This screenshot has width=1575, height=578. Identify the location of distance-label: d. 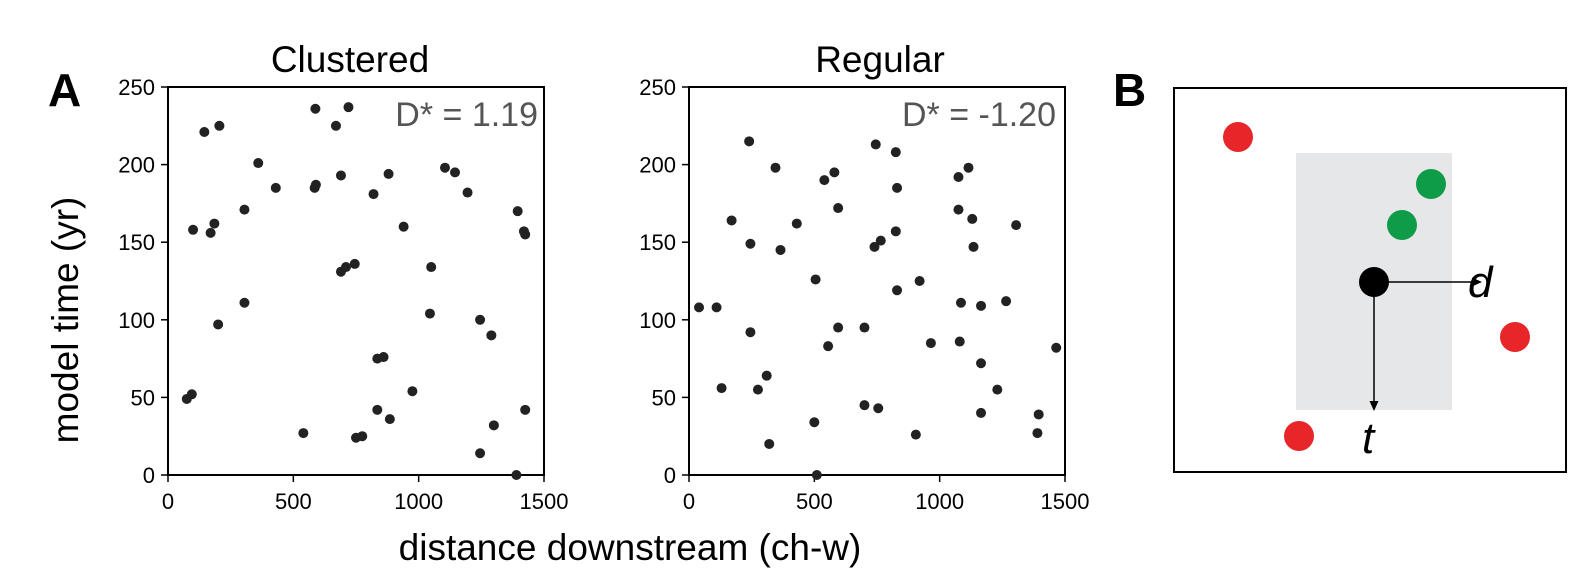
(1481, 282).